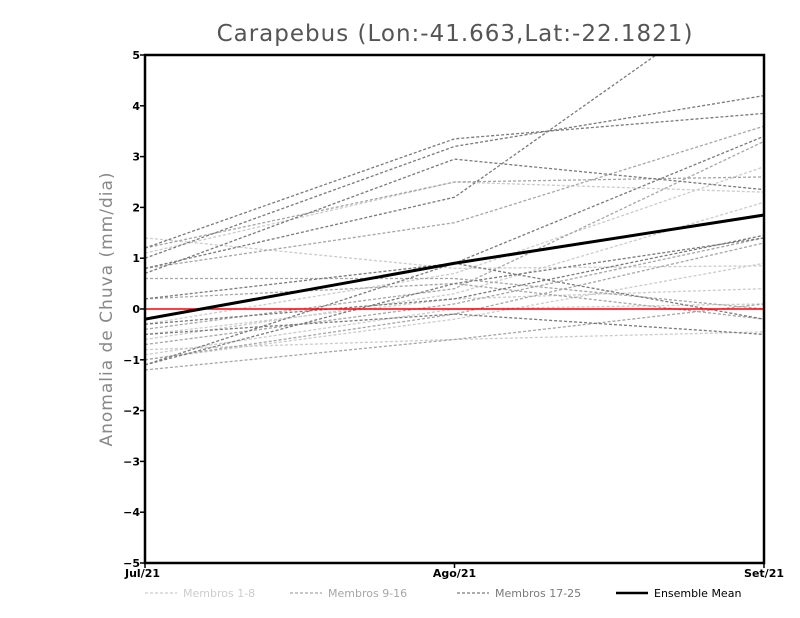  What do you see at coordinates (764, 573) in the screenshot?
I see `x-tick-label: Set/21` at bounding box center [764, 573].